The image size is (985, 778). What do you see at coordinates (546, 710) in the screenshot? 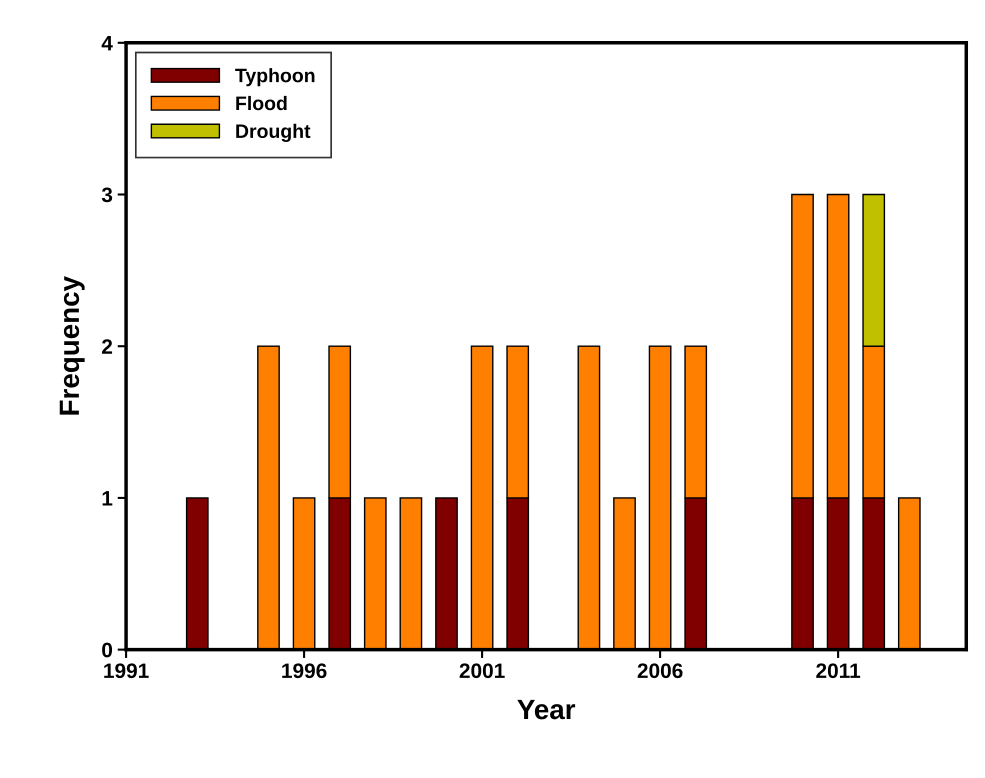
I see `x-axis-title: Year` at bounding box center [546, 710].